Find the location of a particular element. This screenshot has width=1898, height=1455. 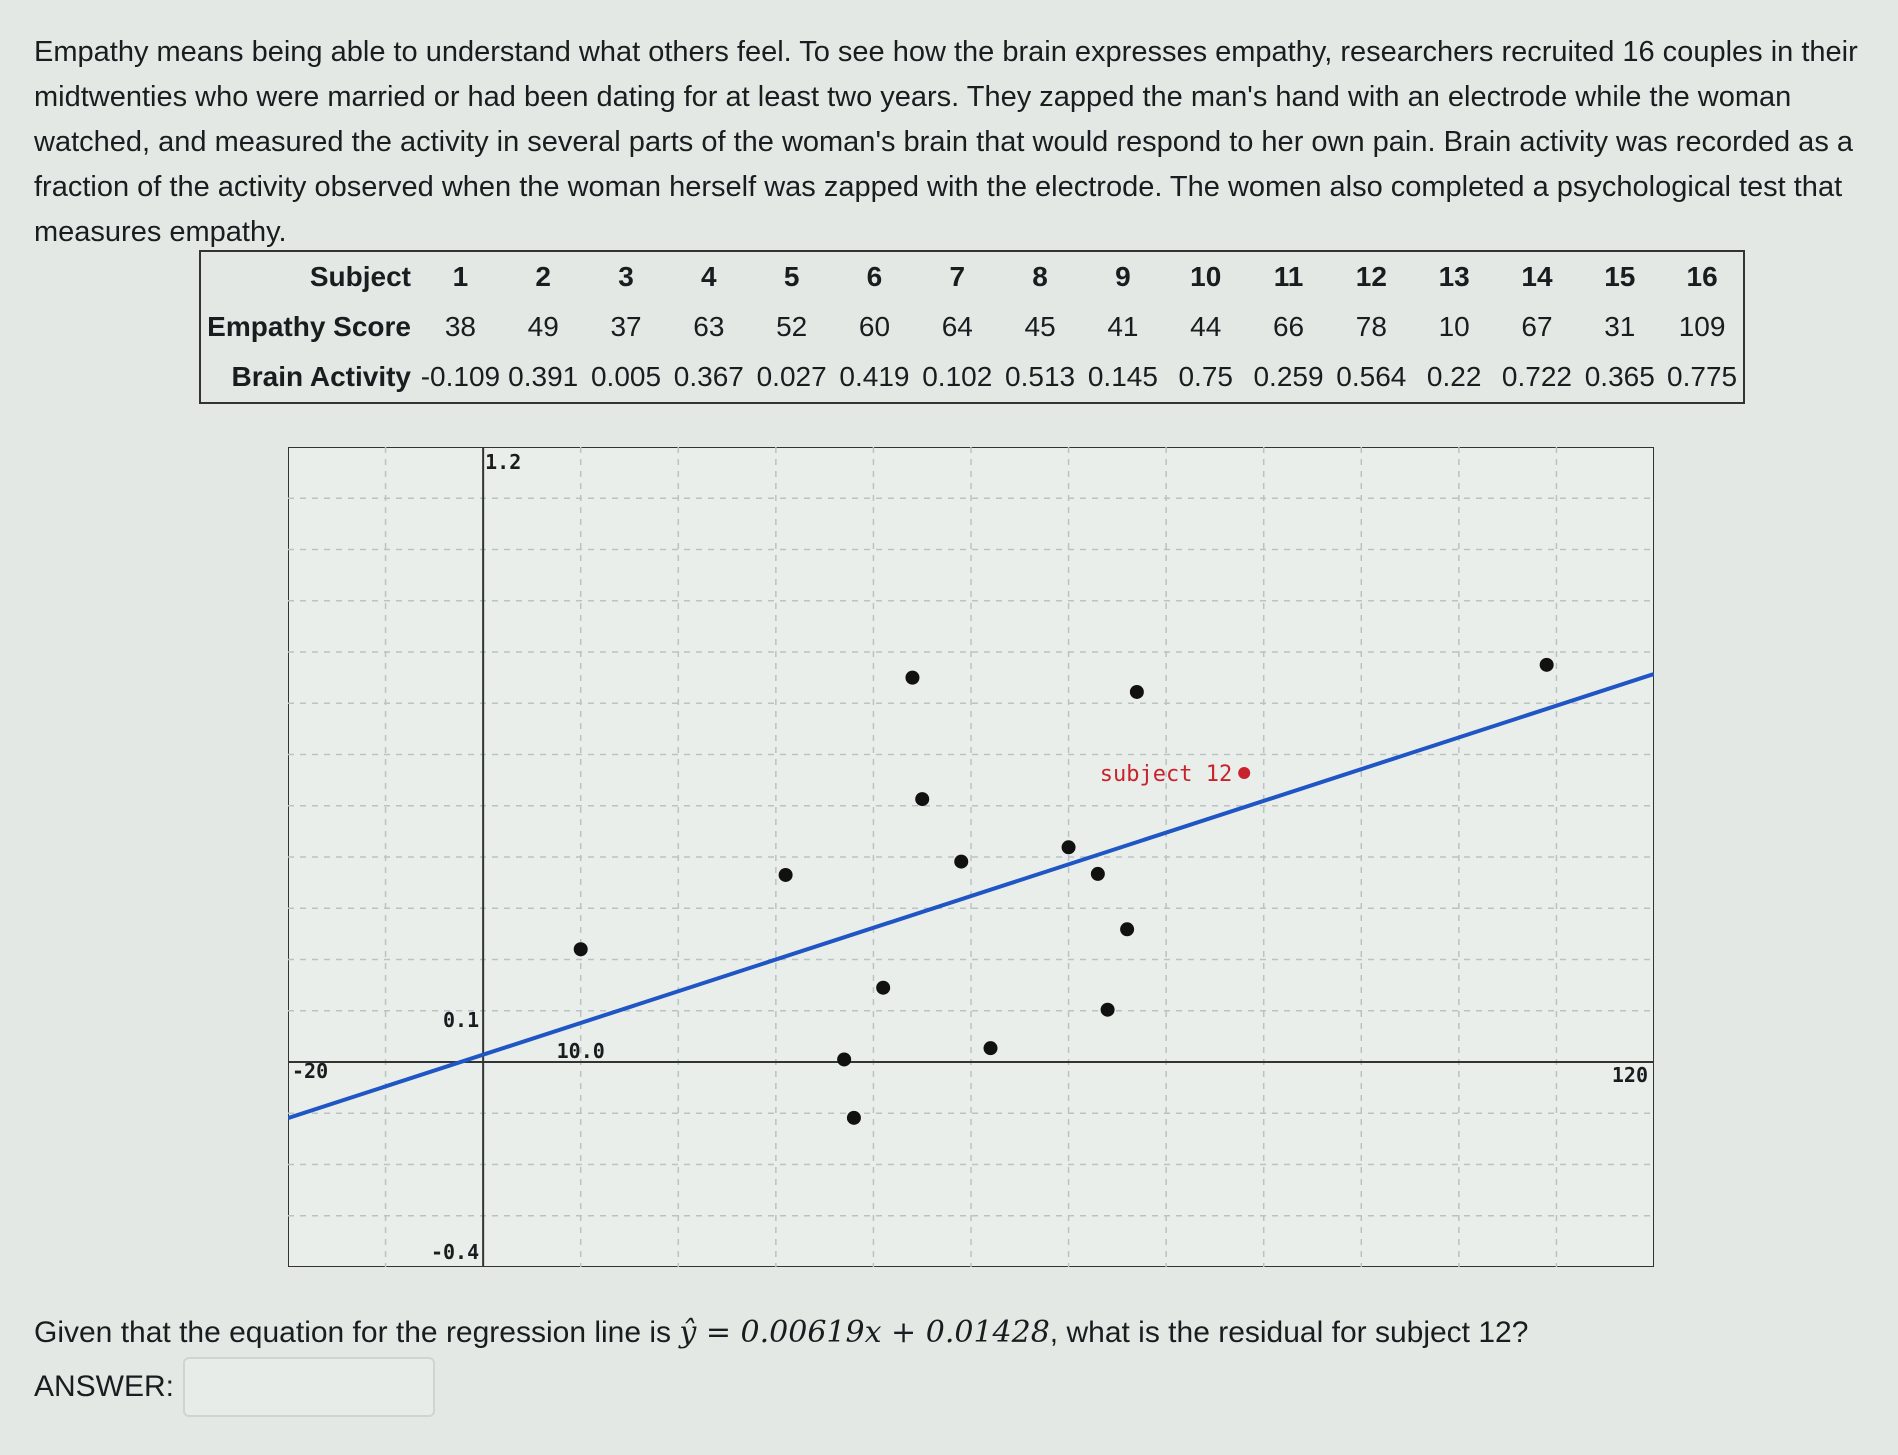

tick-label: -0.4 is located at coordinates (455, 1252).